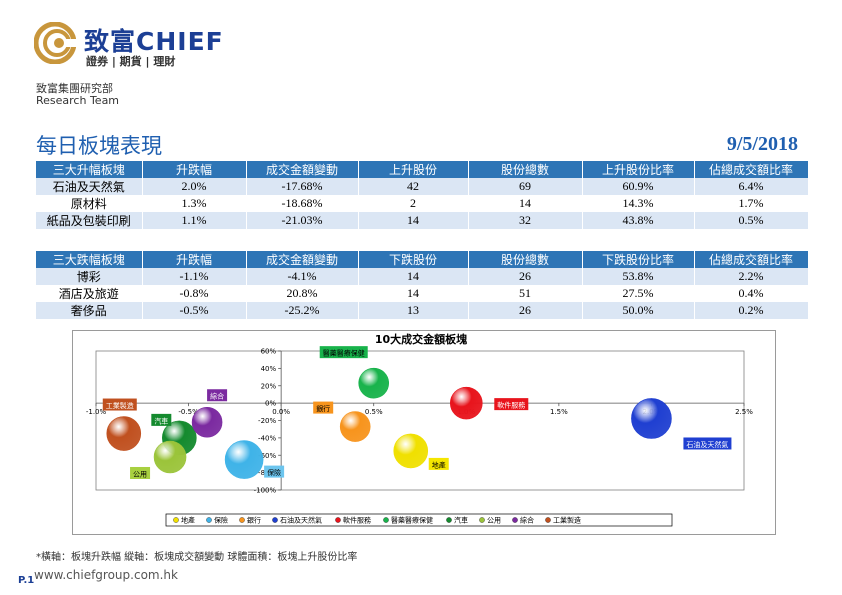 Image resolution: width=842 pixels, height=595 pixels. What do you see at coordinates (267, 438) in the screenshot?
I see `y-tick-label: -40%` at bounding box center [267, 438].